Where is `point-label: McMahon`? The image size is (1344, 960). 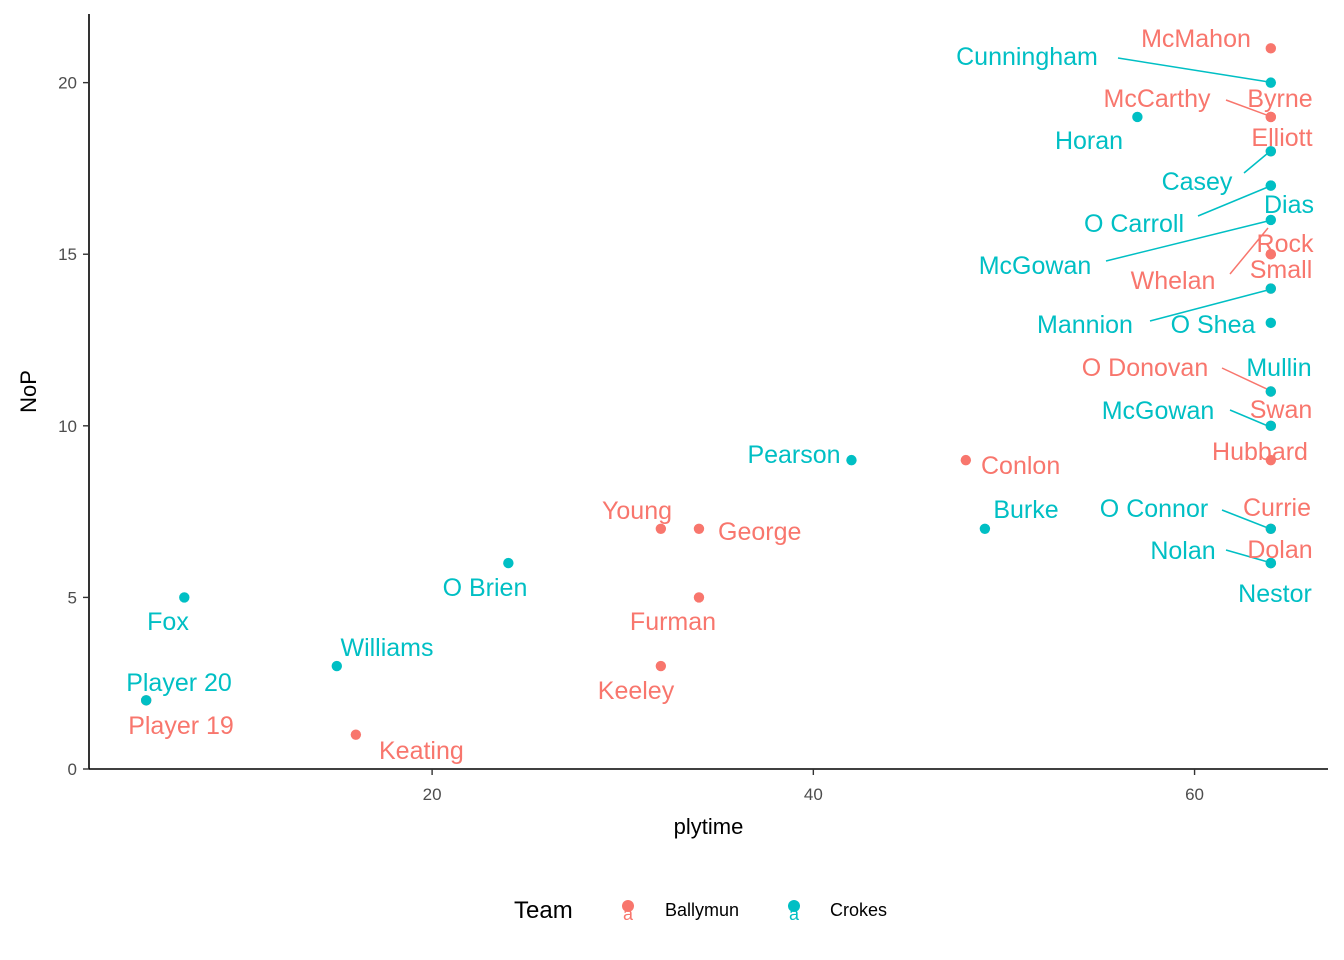
point-label: McMahon is located at coordinates (1196, 39).